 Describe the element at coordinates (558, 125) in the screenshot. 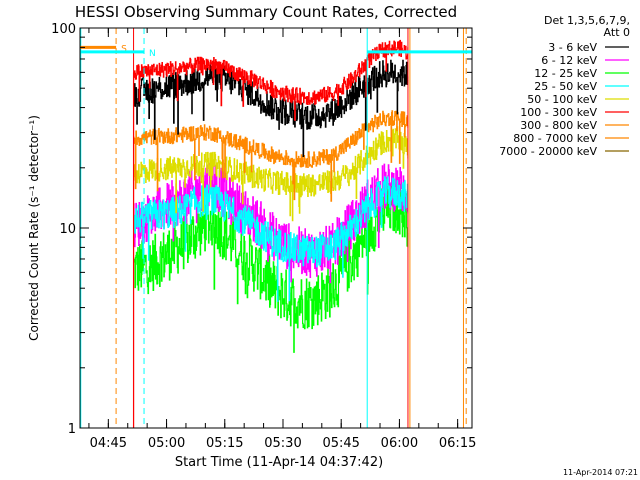

I see `legend-label: 300 - 800 keV` at that location.